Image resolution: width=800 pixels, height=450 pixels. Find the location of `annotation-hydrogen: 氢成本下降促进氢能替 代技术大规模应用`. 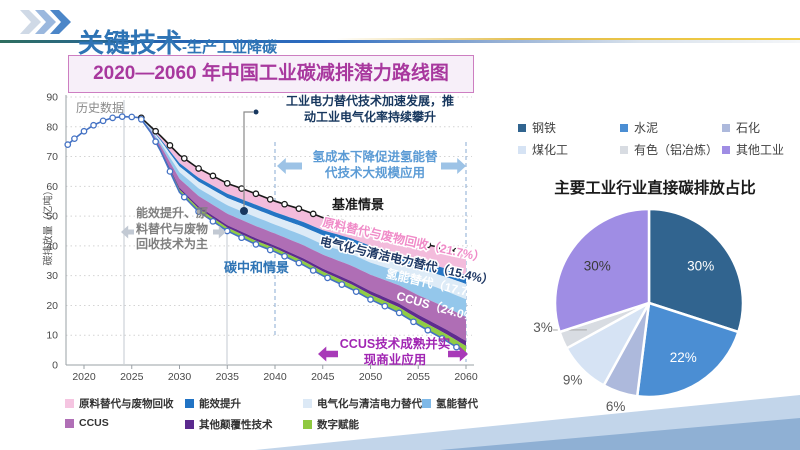

annotation-hydrogen: 氢成本下降促进氢能替 代技术大规模应用 is located at coordinates (375, 165).